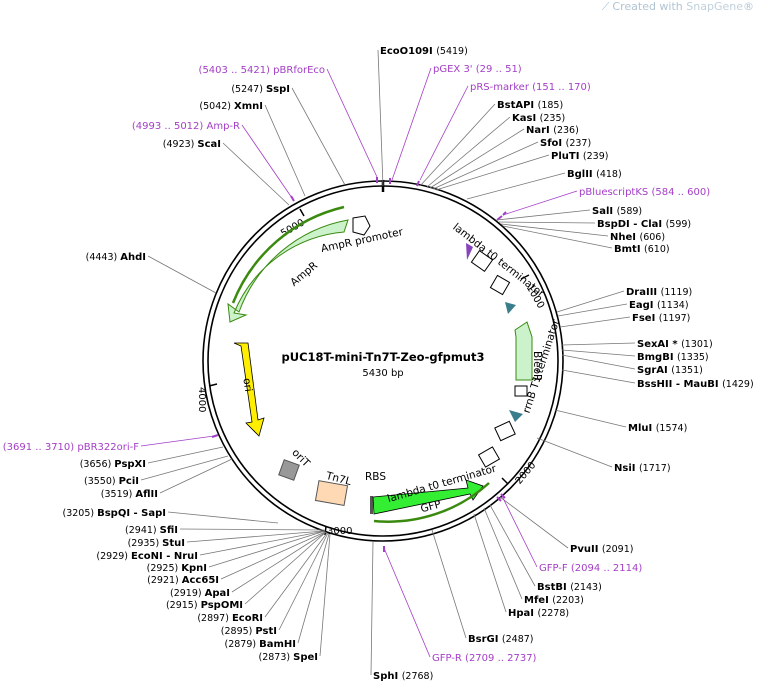  Describe the element at coordinates (304, 273) in the screenshot. I see `label-ampr: AmpR` at that location.